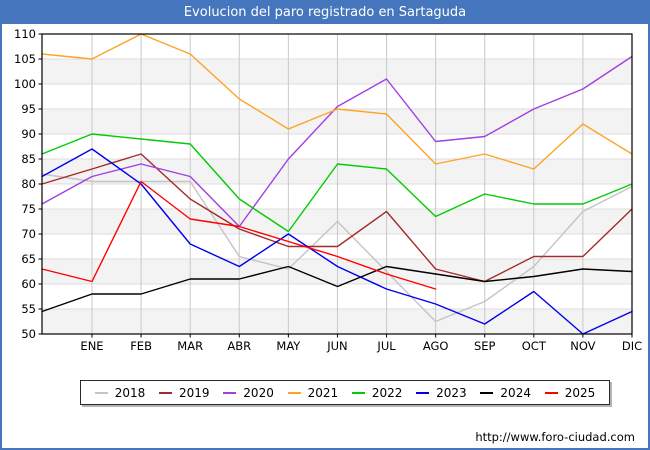  What do you see at coordinates (555, 437) in the screenshot?
I see `source-url: http://www.foro-ciudad.com` at bounding box center [555, 437].